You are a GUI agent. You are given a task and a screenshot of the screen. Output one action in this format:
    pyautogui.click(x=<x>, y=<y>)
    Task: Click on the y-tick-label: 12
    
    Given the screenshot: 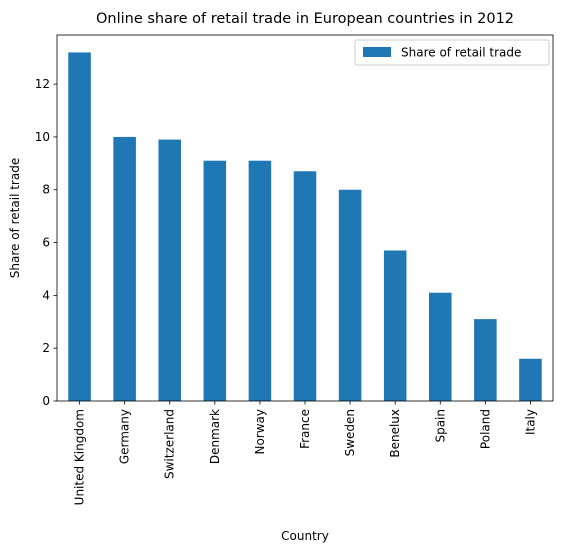 What is the action you would take?
    pyautogui.click(x=42, y=84)
    